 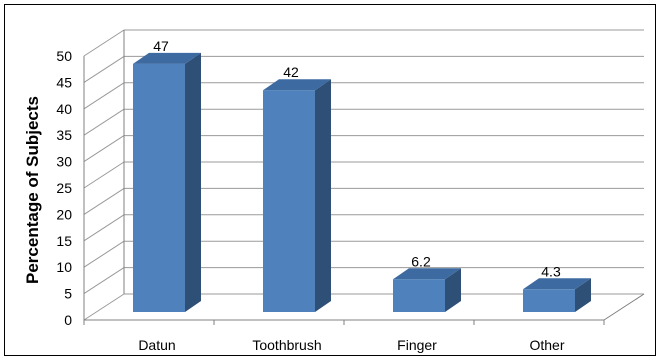 I want to click on y-tick-label: 50, so click(x=64, y=56).